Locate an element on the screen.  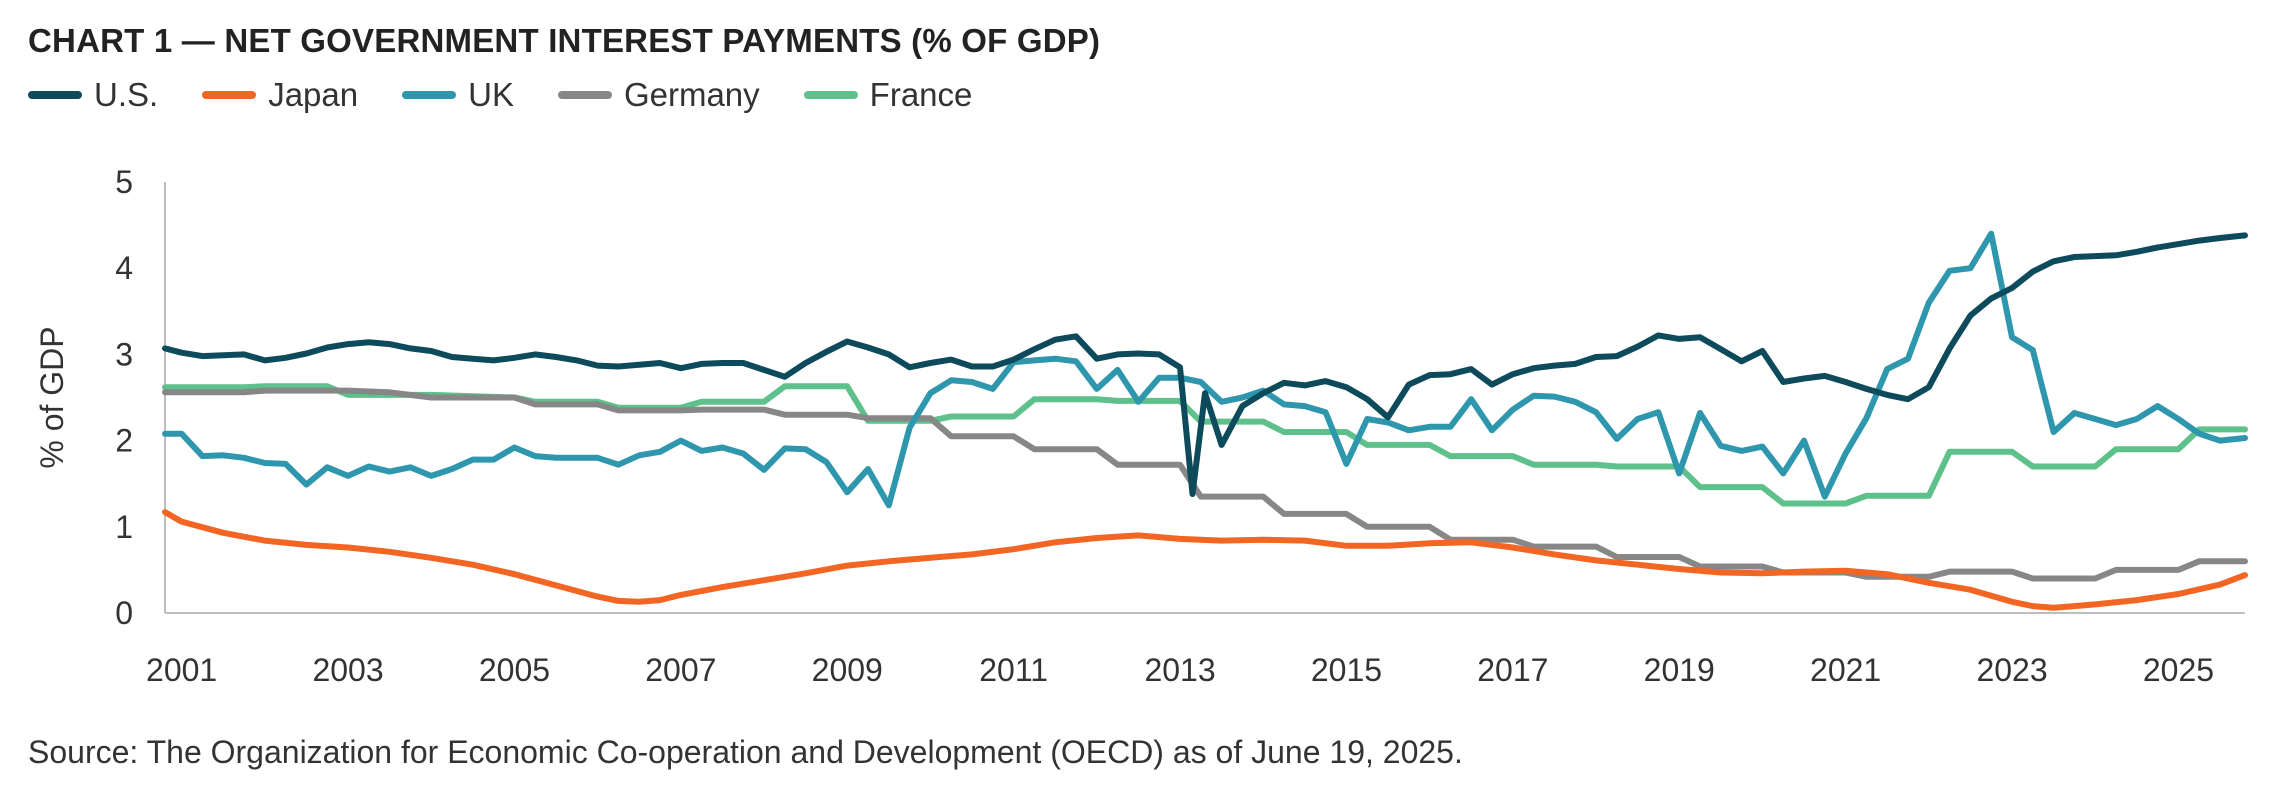
y-tick-label: 0 is located at coordinates (124, 613).